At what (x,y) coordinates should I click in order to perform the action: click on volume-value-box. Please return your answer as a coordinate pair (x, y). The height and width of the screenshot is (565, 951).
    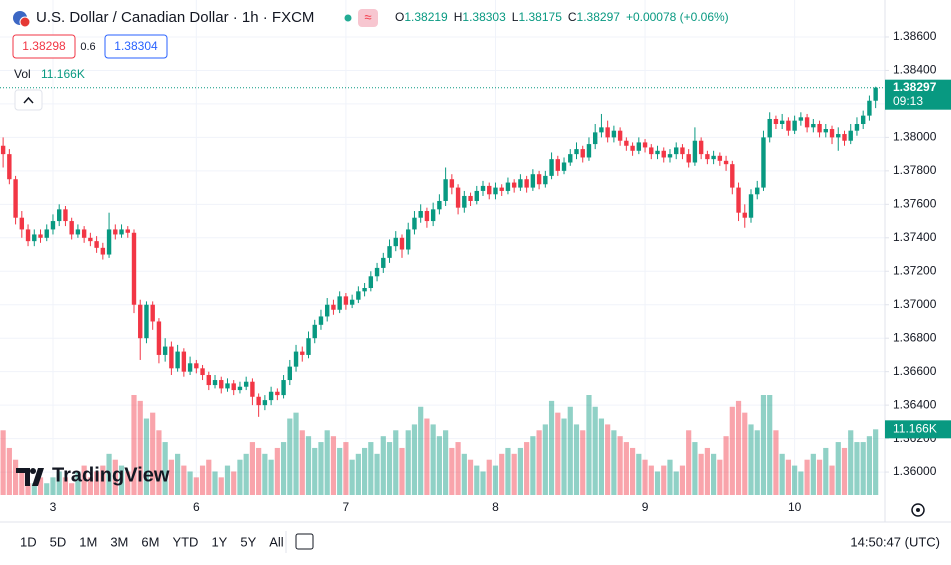
    Looking at the image, I should click on (918, 429).